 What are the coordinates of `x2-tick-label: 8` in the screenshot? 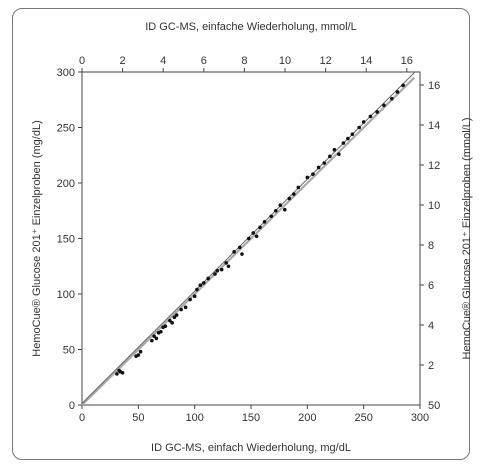 It's located at (244, 61).